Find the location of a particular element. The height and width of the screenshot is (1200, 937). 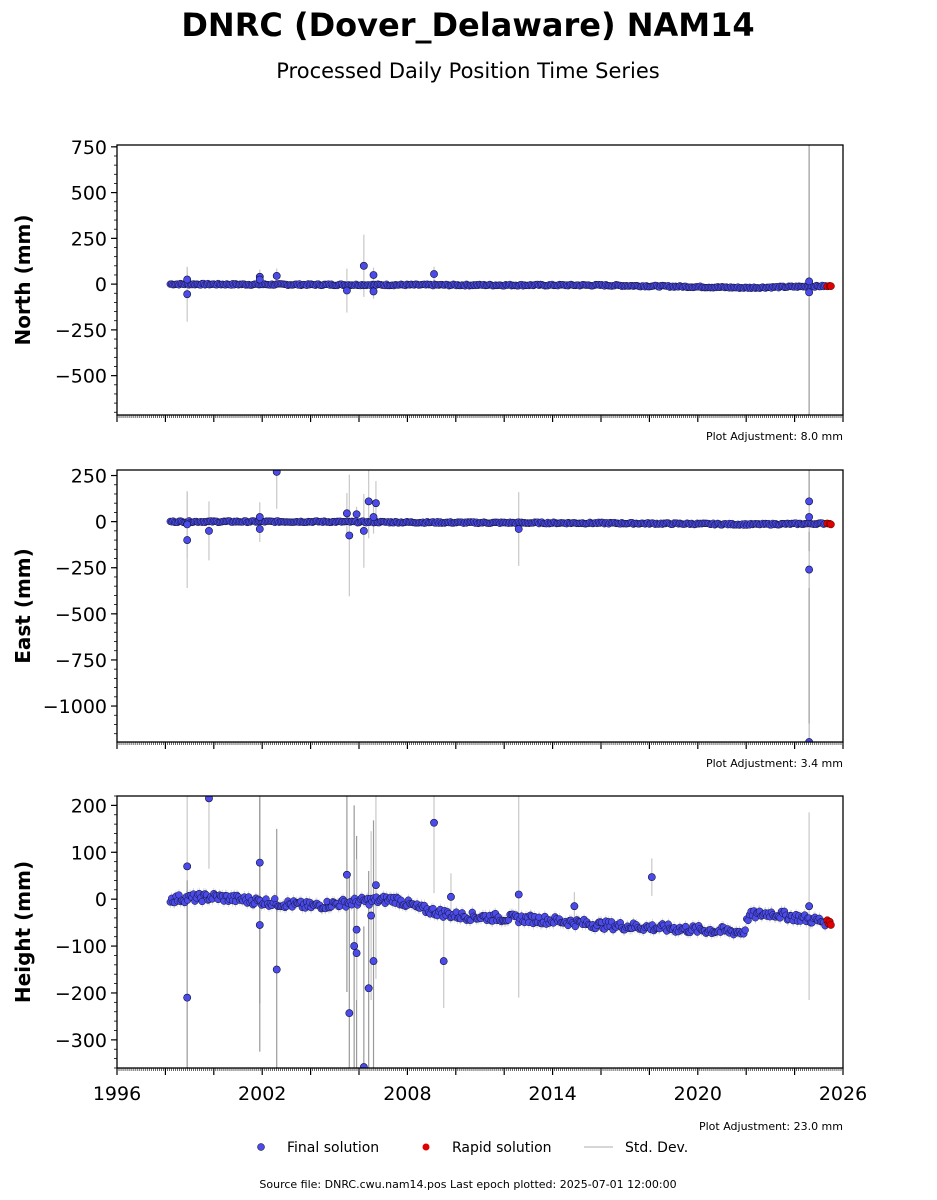

plot-adjustment: Plot Adjustment: 8.0 mm is located at coordinates (774, 436).